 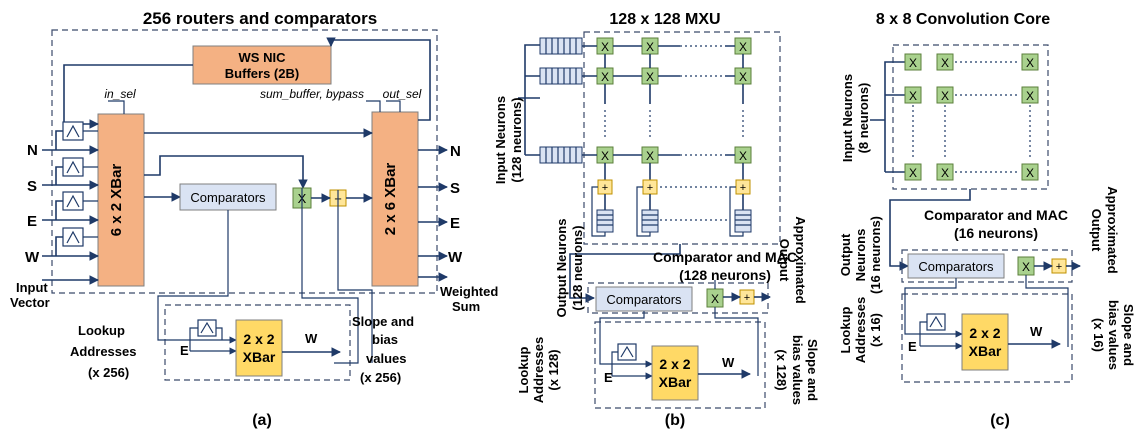 I want to click on lookup-boundary-a, so click(x=257, y=342).